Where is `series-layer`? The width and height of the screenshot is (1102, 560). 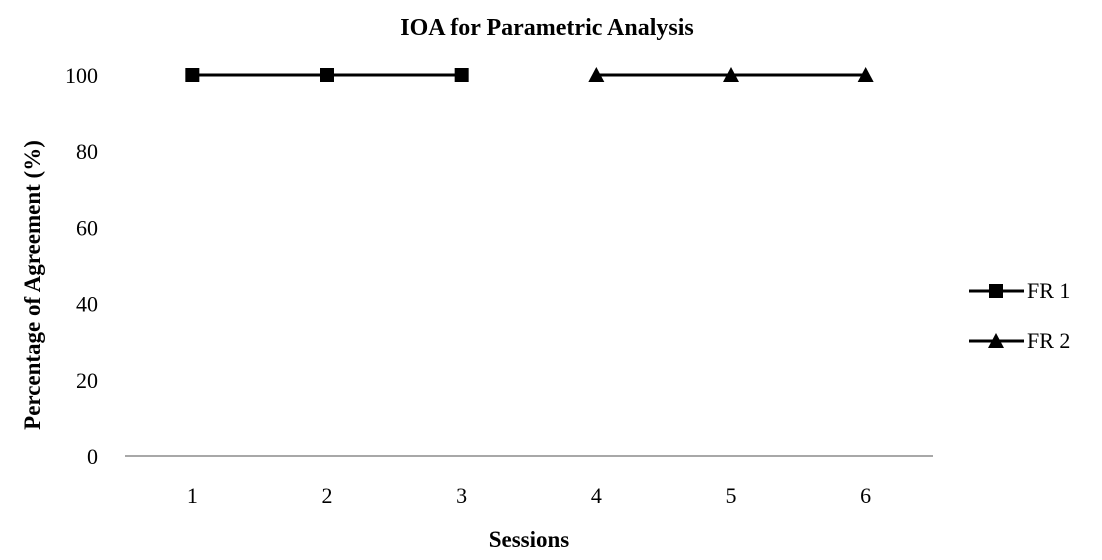
series-layer is located at coordinates (529, 74).